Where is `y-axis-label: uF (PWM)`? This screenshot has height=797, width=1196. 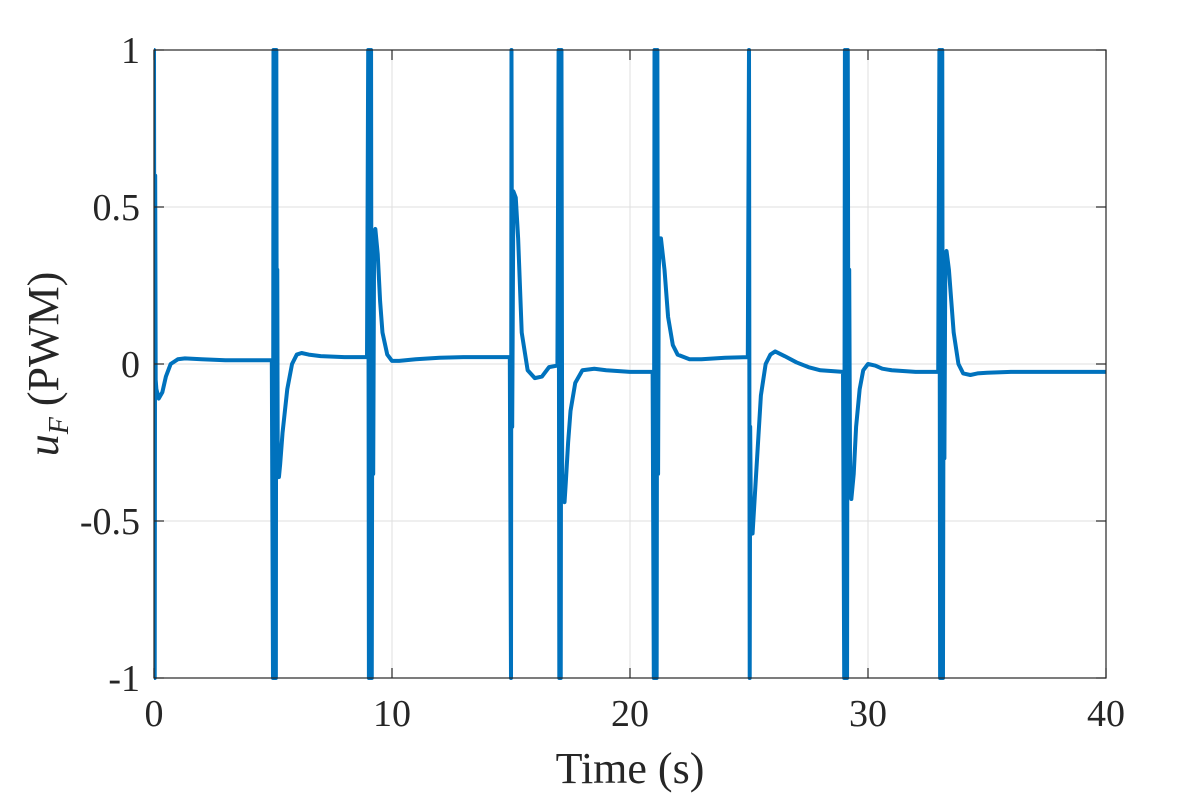
y-axis-label: uF (PWM) is located at coordinates (47, 364).